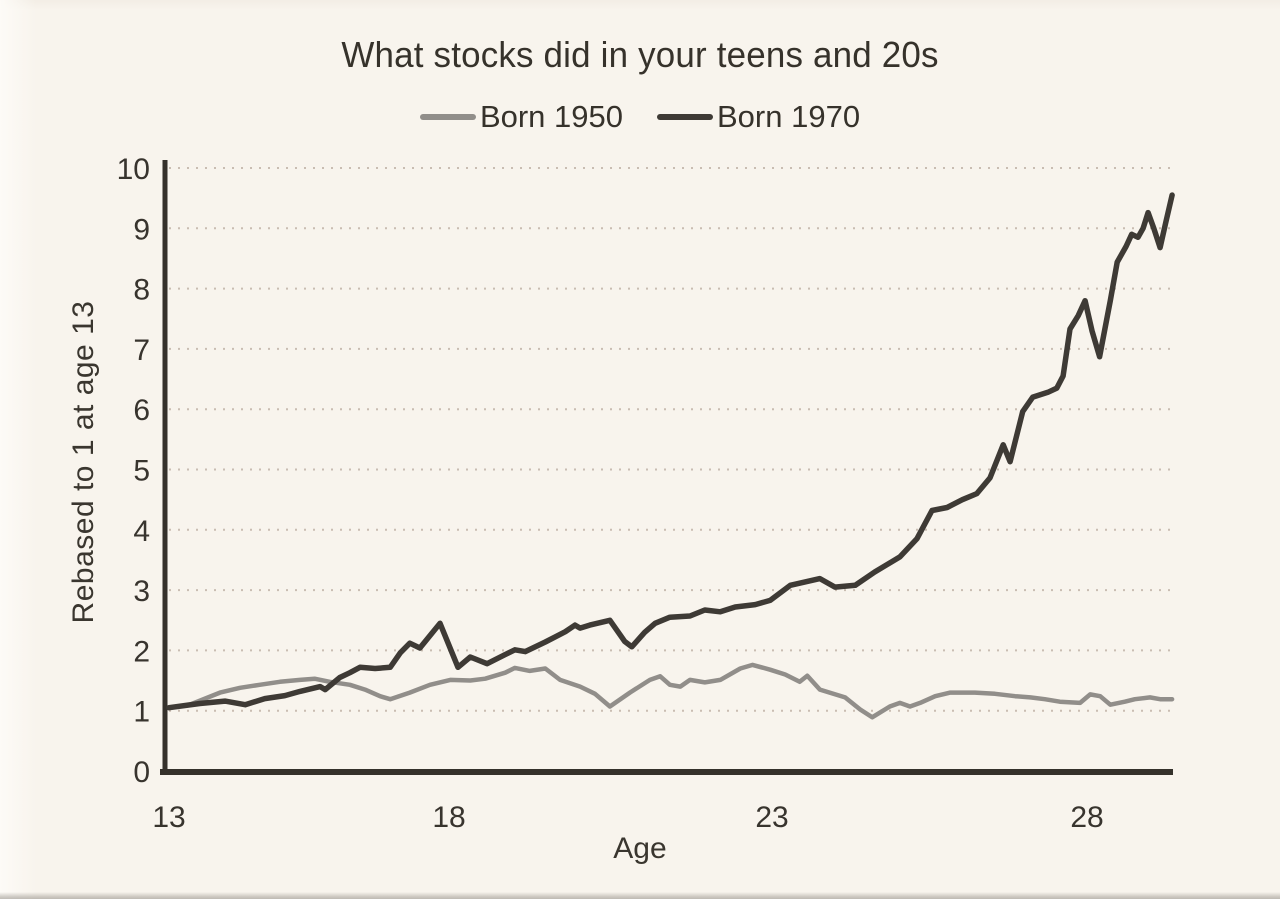 This screenshot has height=899, width=1280. I want to click on chart-legend: Born 1950 Born 1970, so click(640, 117).